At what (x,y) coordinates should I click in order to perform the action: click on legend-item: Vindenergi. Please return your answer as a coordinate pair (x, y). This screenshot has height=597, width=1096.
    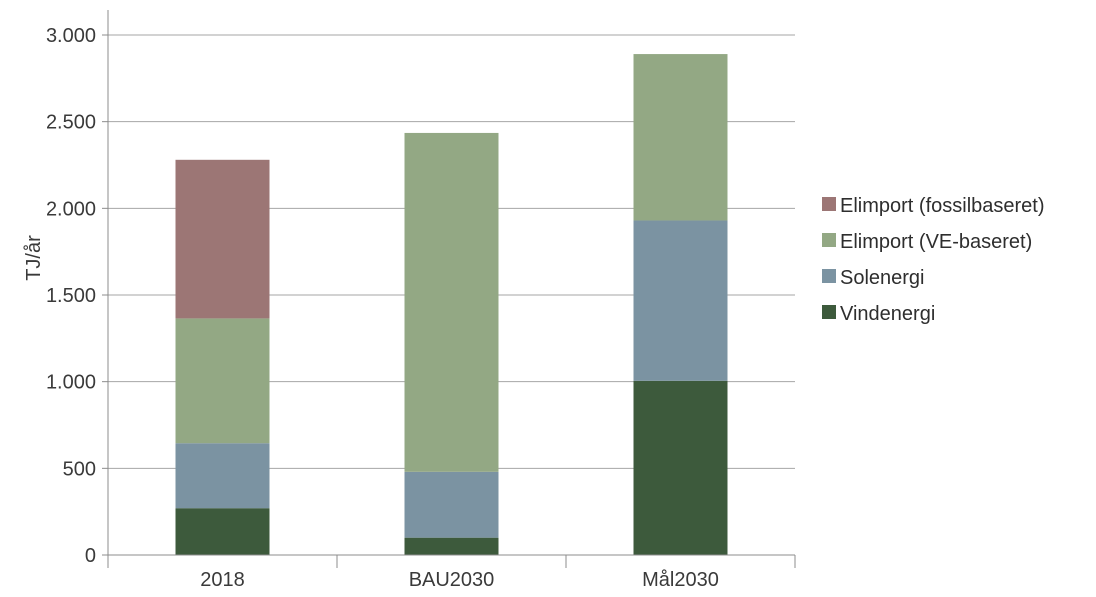
    Looking at the image, I should click on (878, 314).